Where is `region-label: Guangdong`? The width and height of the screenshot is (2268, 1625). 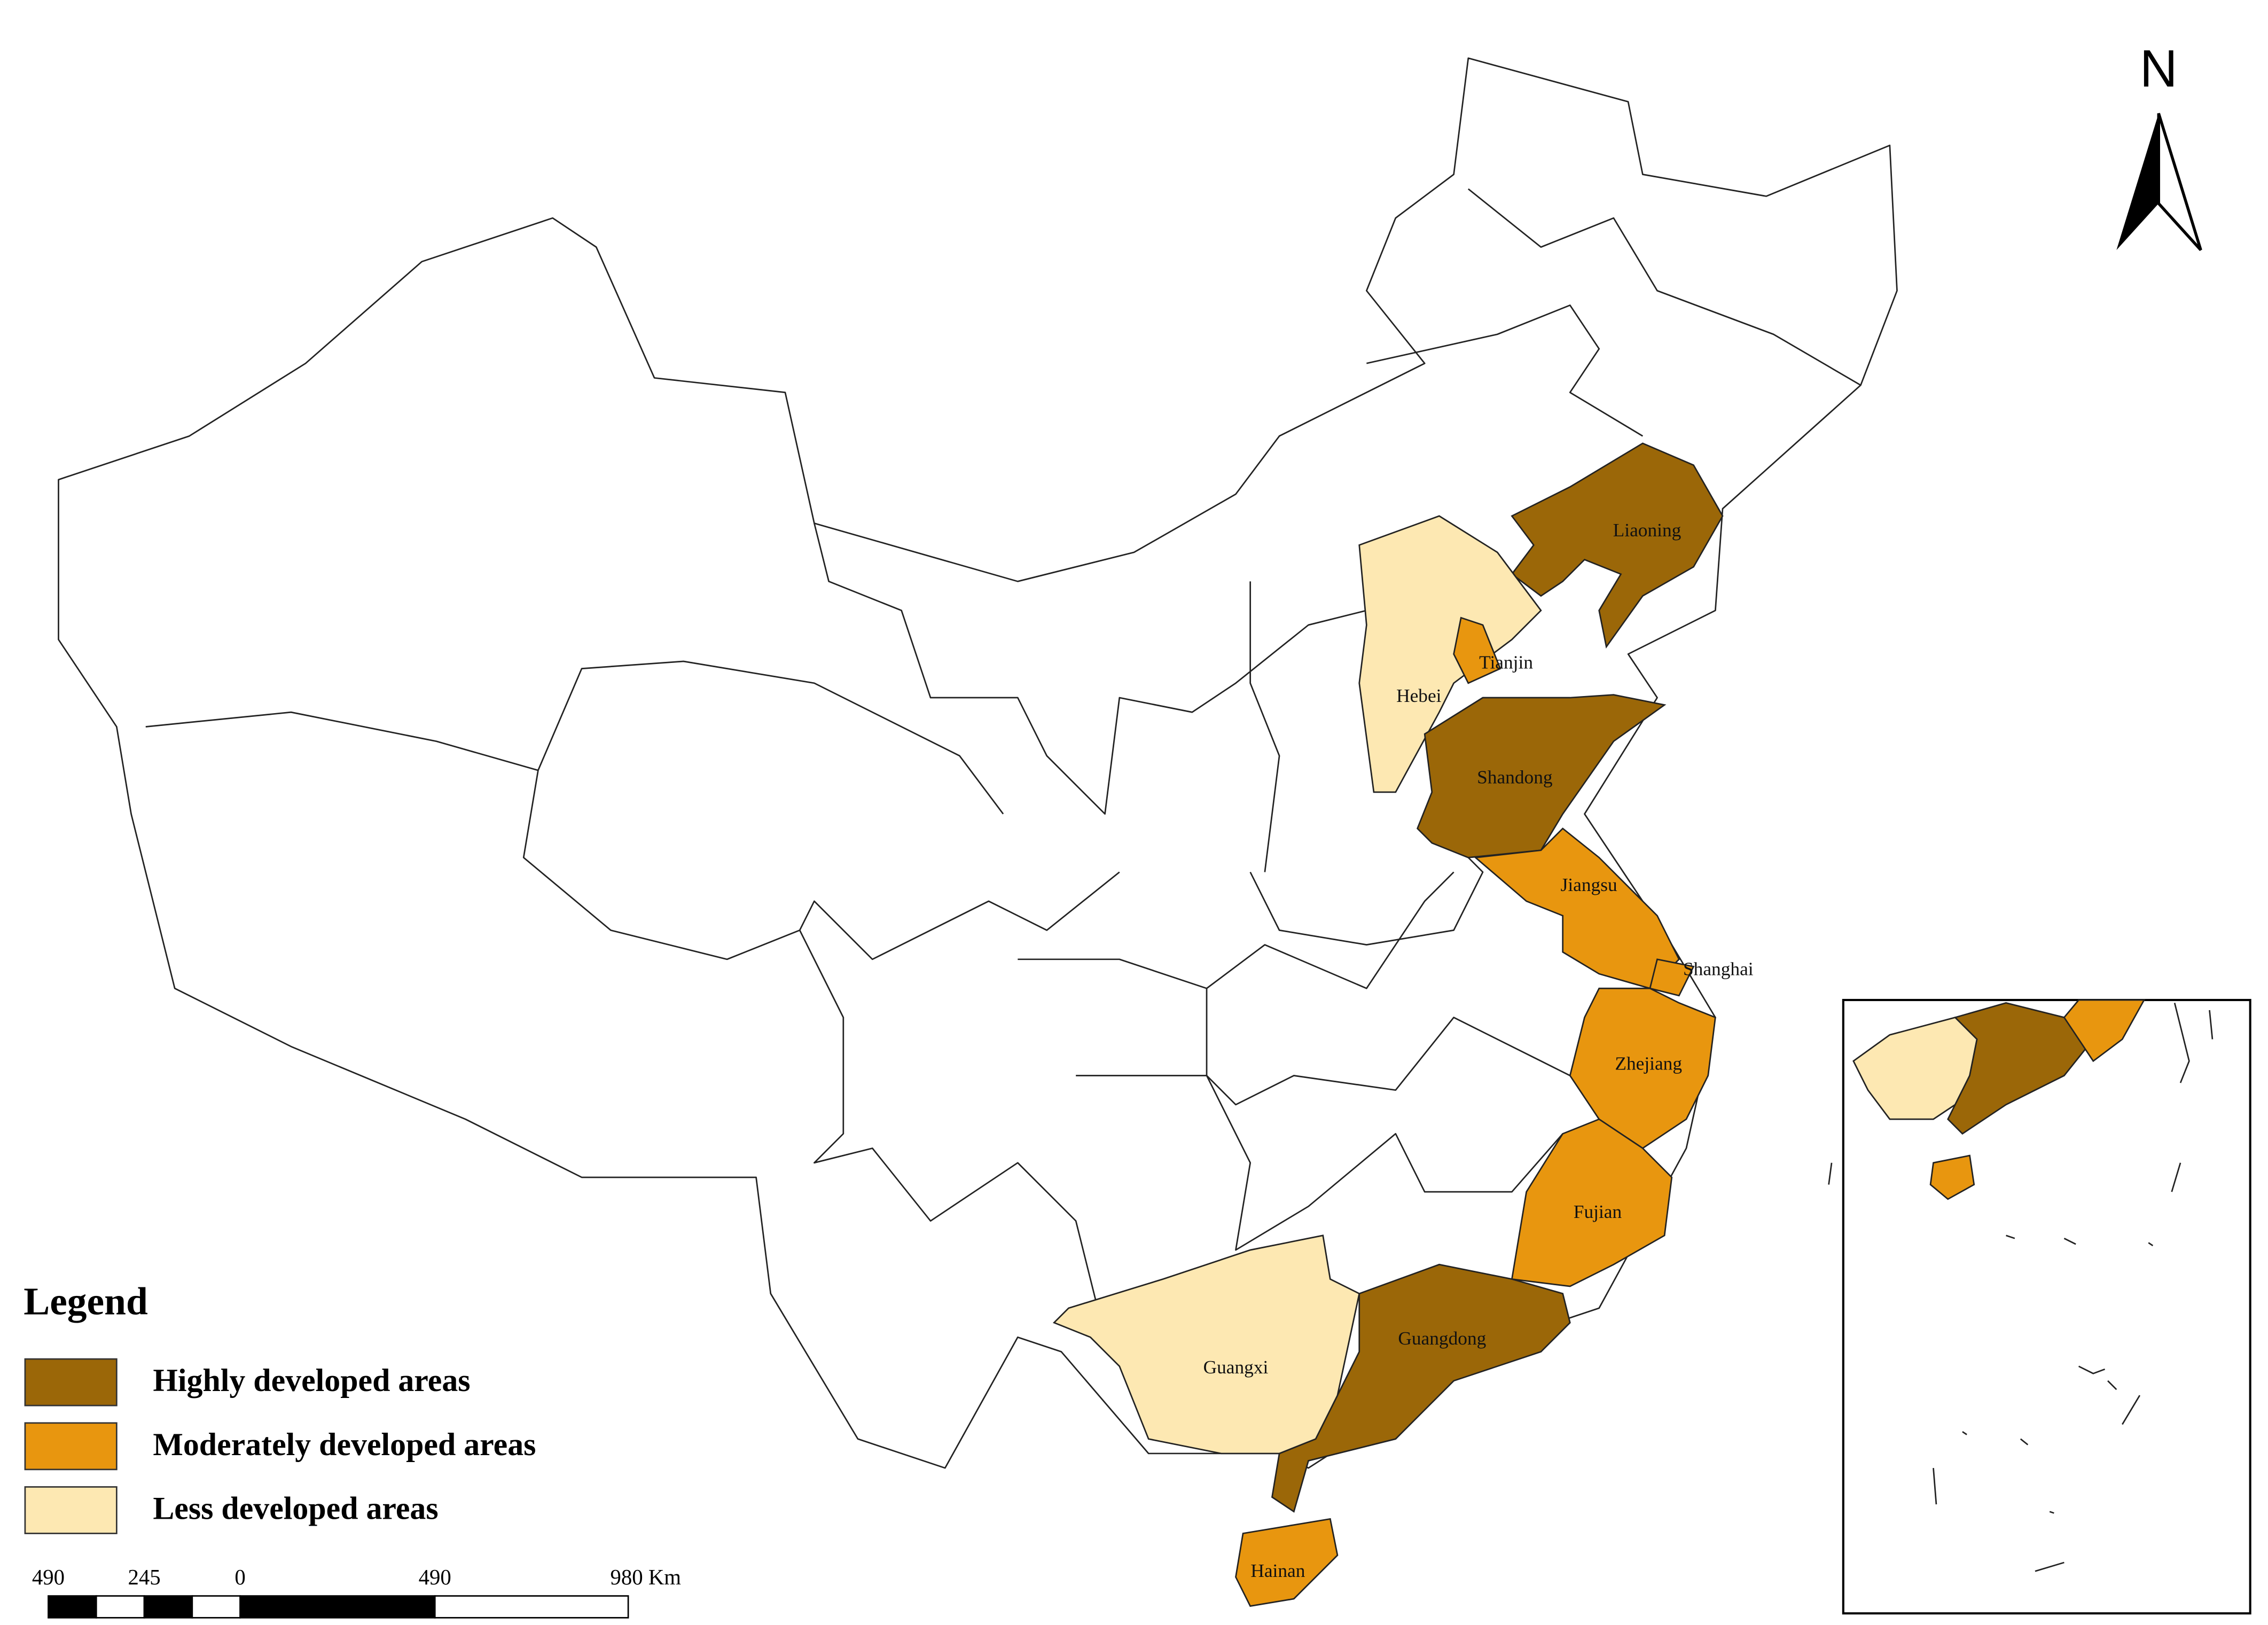
region-label: Guangdong is located at coordinates (1442, 1338).